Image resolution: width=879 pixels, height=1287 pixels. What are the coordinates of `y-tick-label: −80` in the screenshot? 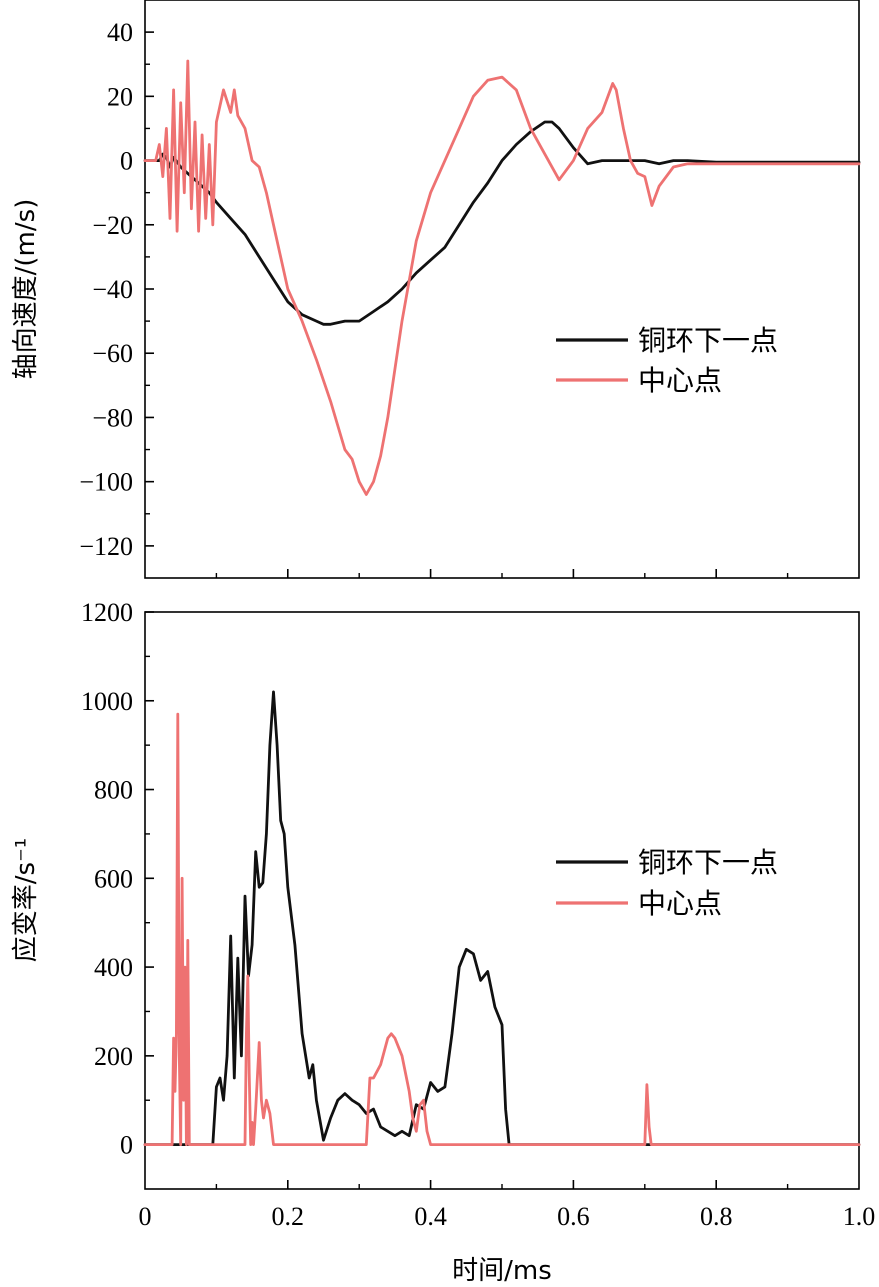 It's located at (112, 417).